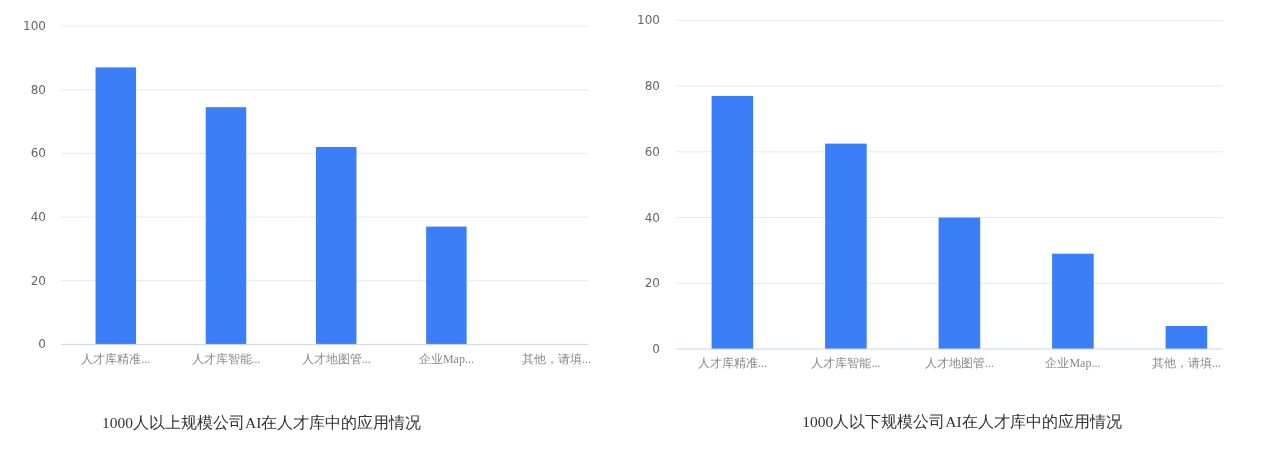 The height and width of the screenshot is (462, 1269). I want to click on text: 1000人以上规模公司AI在人才库中的应用情况, so click(262, 422).